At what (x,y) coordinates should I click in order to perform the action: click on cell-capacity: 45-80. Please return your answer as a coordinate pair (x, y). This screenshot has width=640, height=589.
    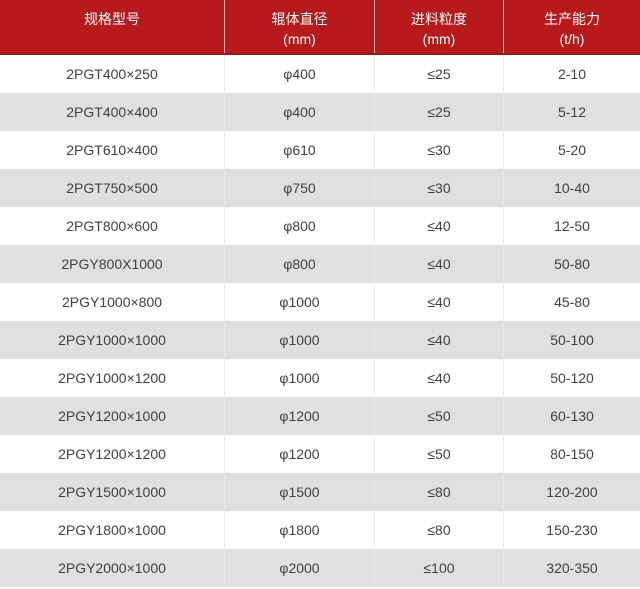
    Looking at the image, I should click on (572, 302).